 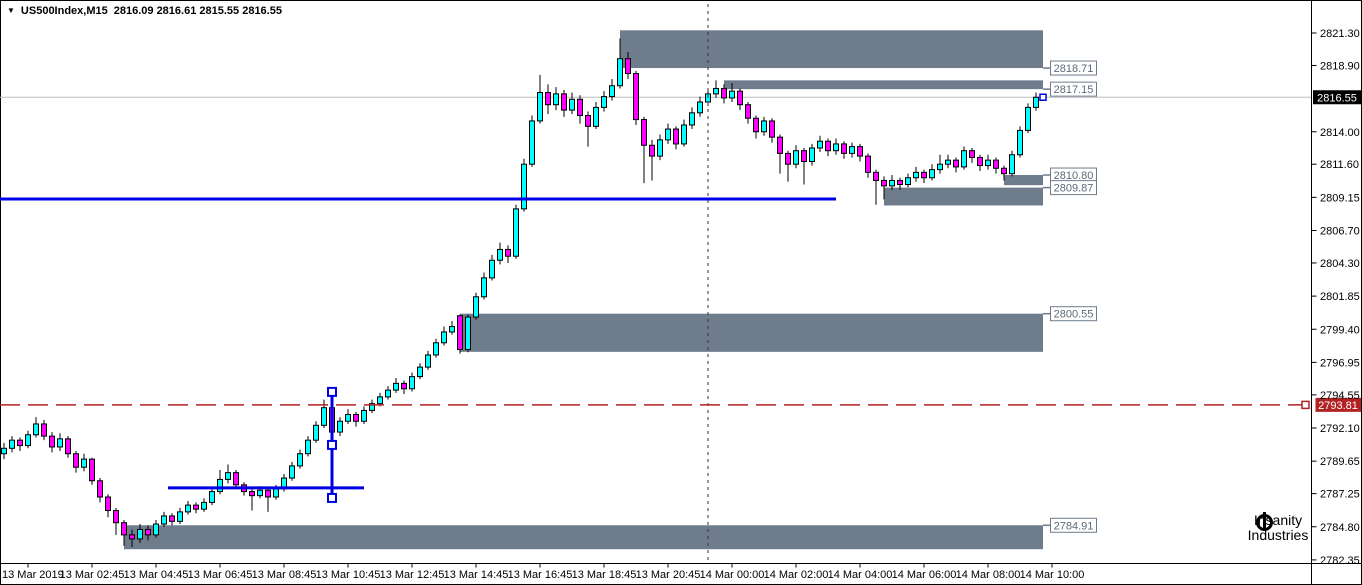 I want to click on zone-price-label: 2784.91, so click(x=1074, y=526).